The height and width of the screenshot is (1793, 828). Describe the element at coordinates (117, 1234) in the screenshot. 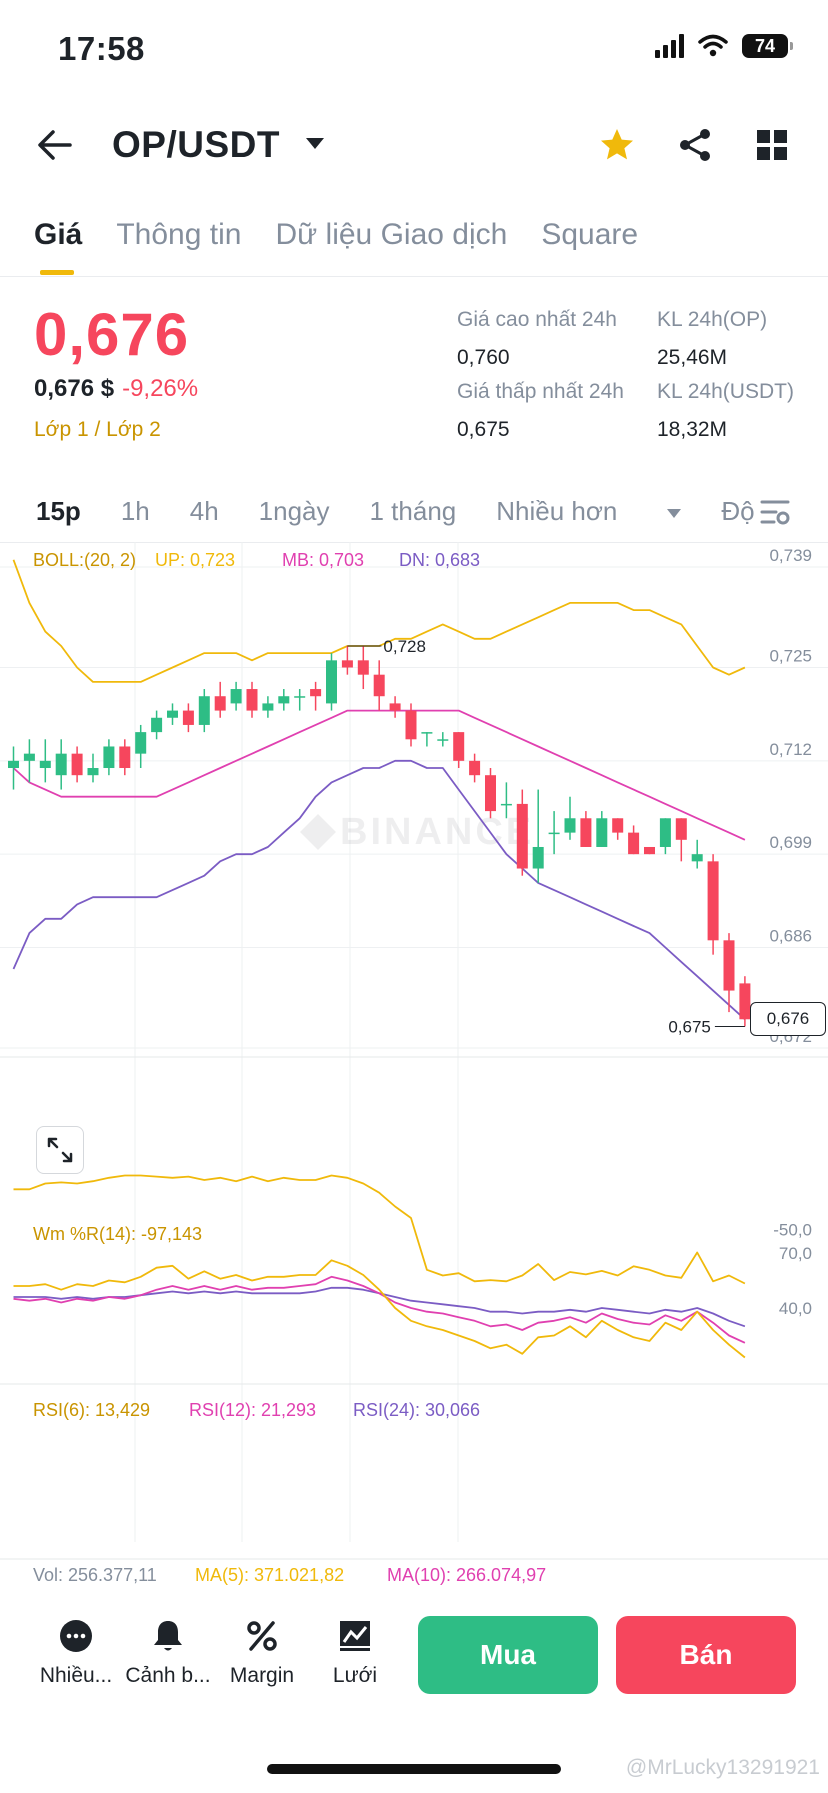

I see `wmr-label: Wm %R(14): -97,143` at that location.